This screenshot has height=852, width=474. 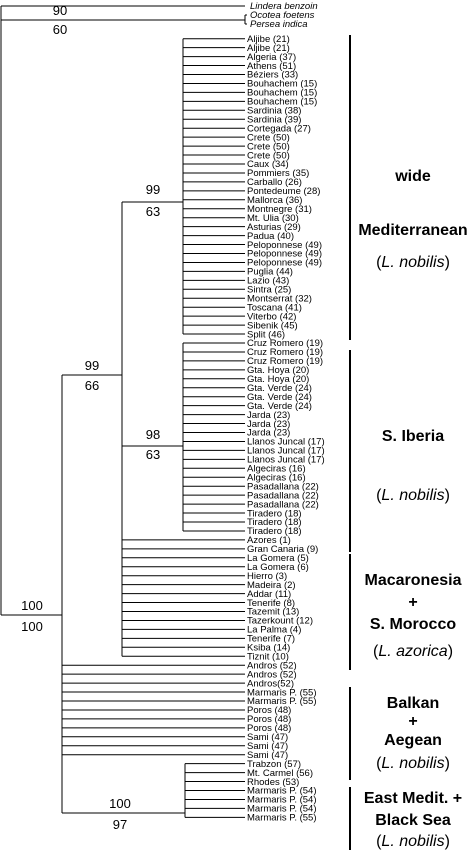 What do you see at coordinates (273, 612) in the screenshot?
I see `leaf-label: Tazemit (13)` at bounding box center [273, 612].